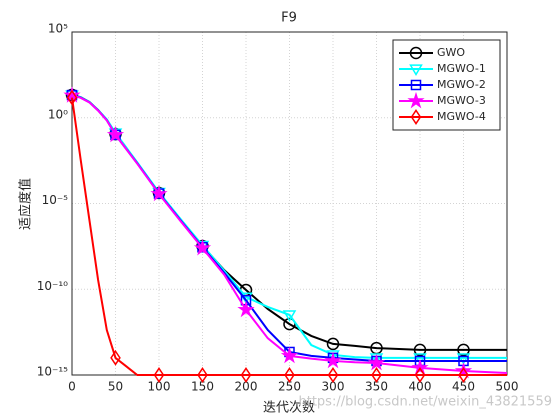 The height and width of the screenshot is (420, 560). What do you see at coordinates (463, 387) in the screenshot?
I see `x-tick-label: 450` at bounding box center [463, 387].